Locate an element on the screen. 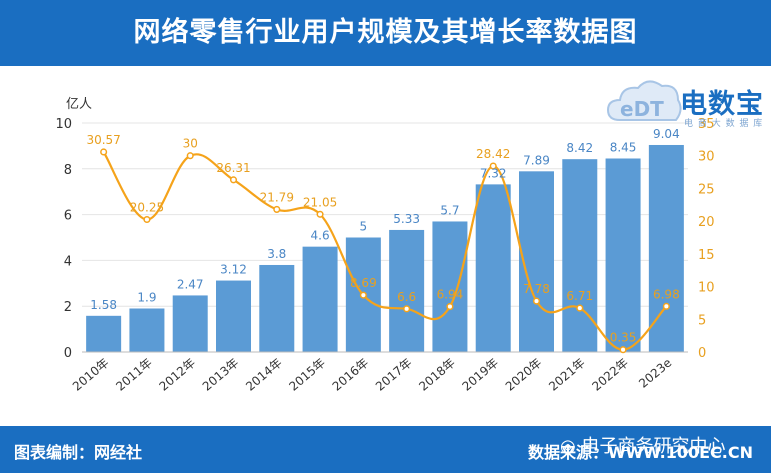 Image resolution: width=771 pixels, height=473 pixels. y2-tick-label: 20 is located at coordinates (706, 222).